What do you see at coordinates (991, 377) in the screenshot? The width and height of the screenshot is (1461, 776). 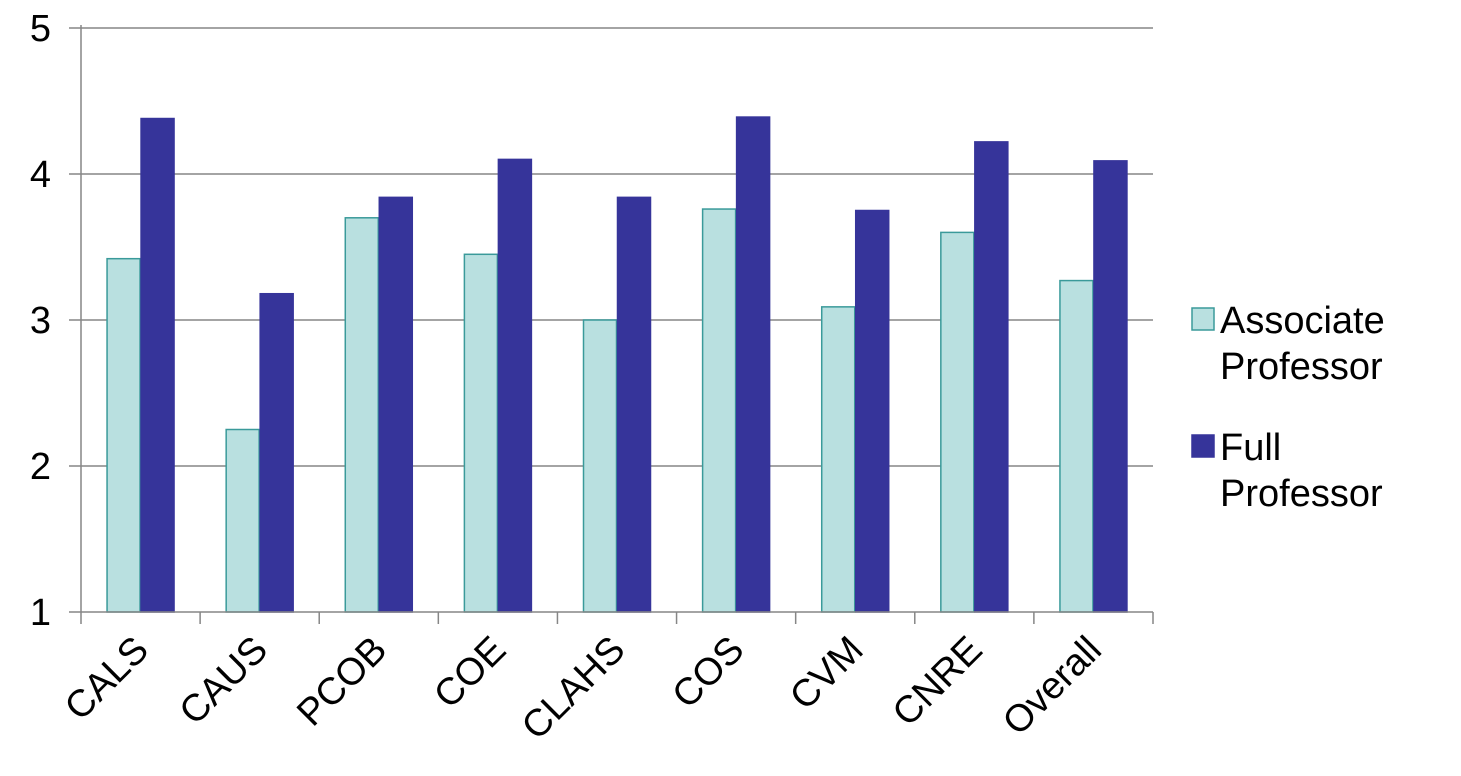 I see `bar-full-cnre` at bounding box center [991, 377].